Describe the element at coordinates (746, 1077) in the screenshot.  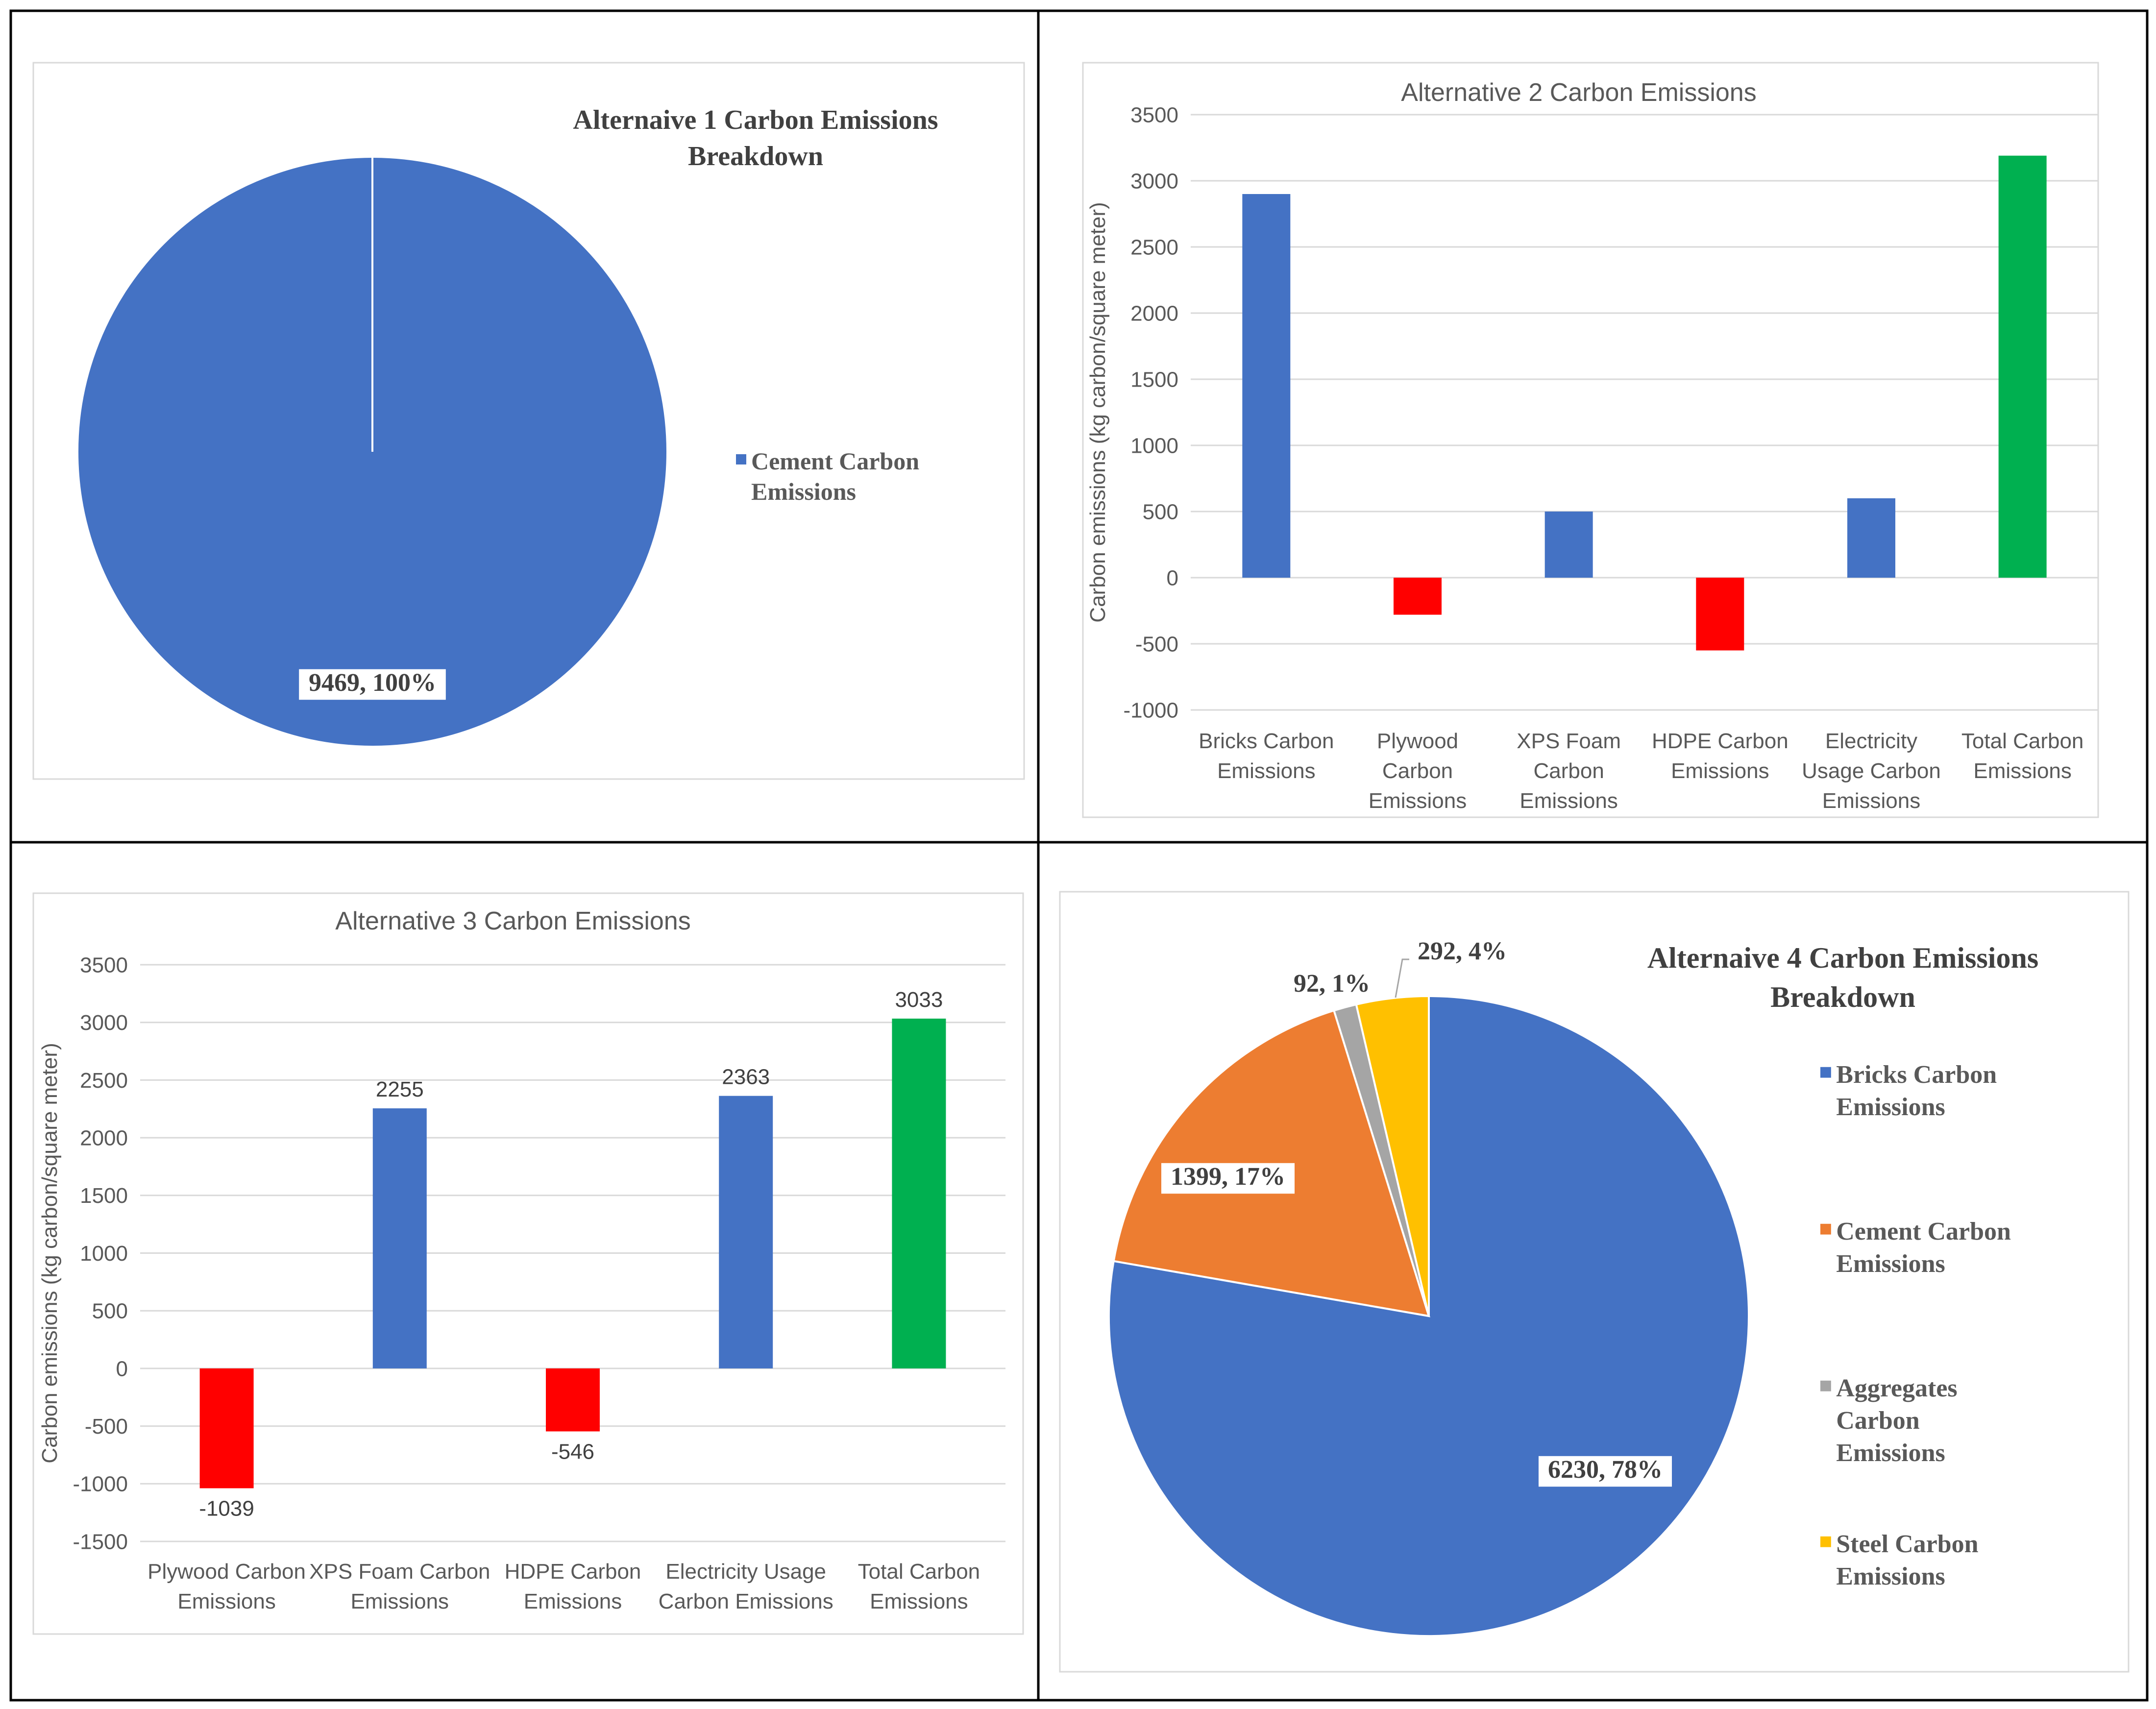
I see `bar-data-label: 2363` at that location.